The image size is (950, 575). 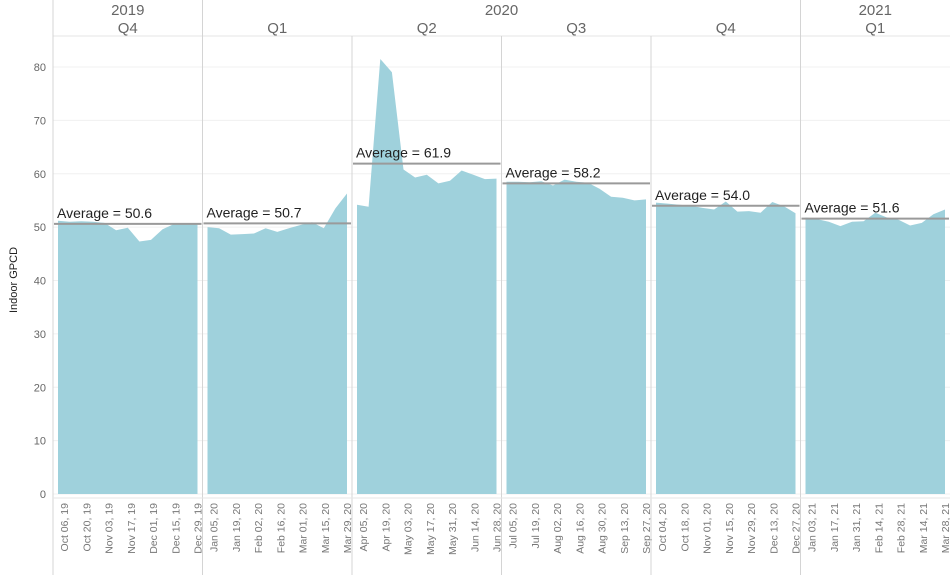 What do you see at coordinates (708, 528) in the screenshot?
I see `x-tick-label: Nov 01, 20` at bounding box center [708, 528].